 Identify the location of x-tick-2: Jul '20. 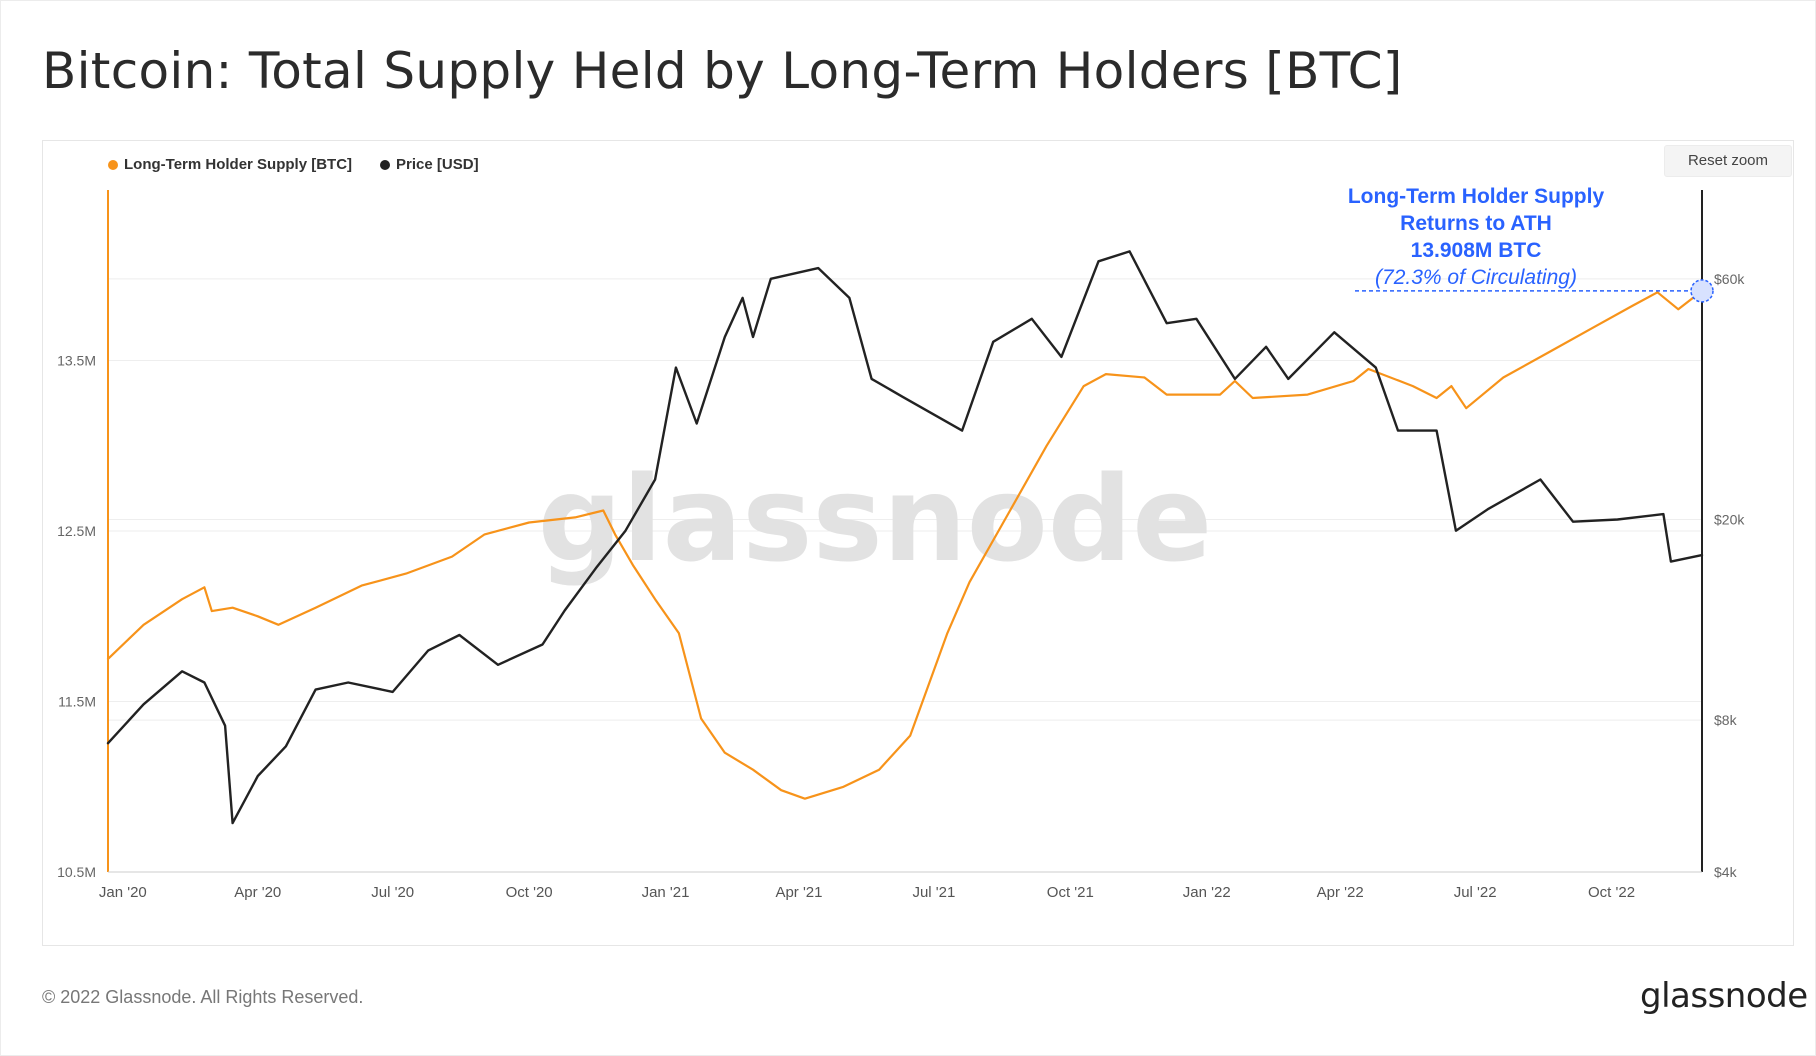
(392, 892).